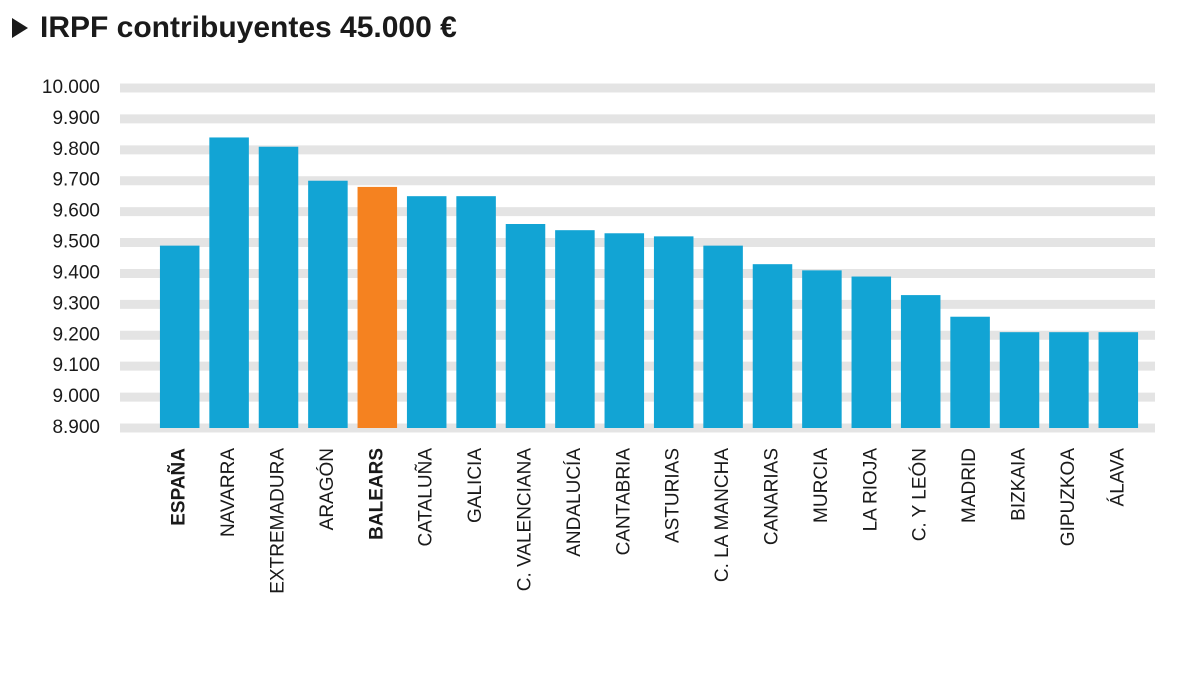  What do you see at coordinates (76, 303) in the screenshot?
I see `y-tick-label: 9.300` at bounding box center [76, 303].